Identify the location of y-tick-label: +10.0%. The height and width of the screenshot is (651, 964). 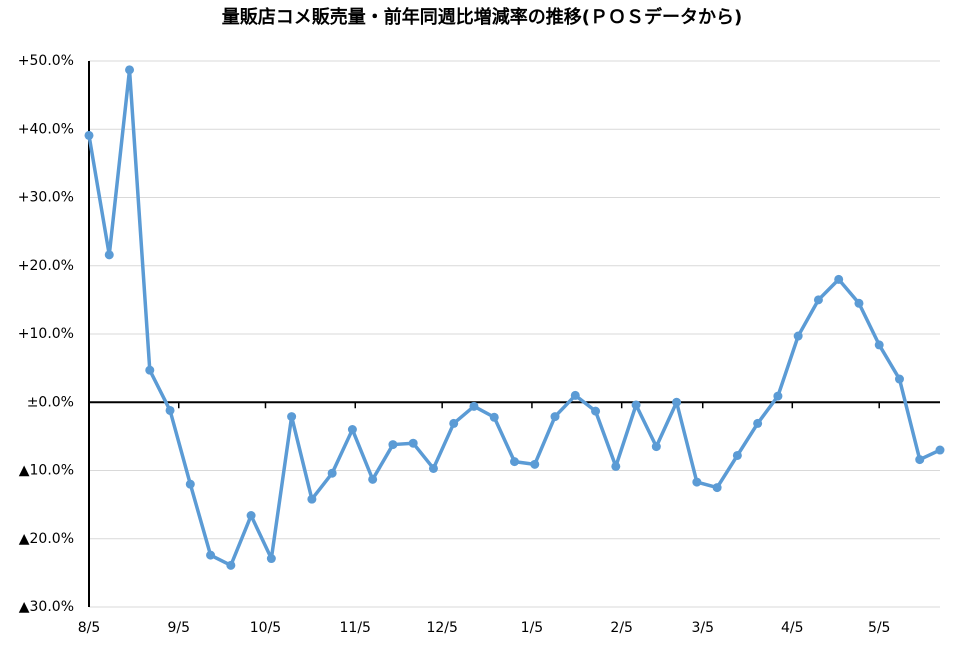
(46, 334).